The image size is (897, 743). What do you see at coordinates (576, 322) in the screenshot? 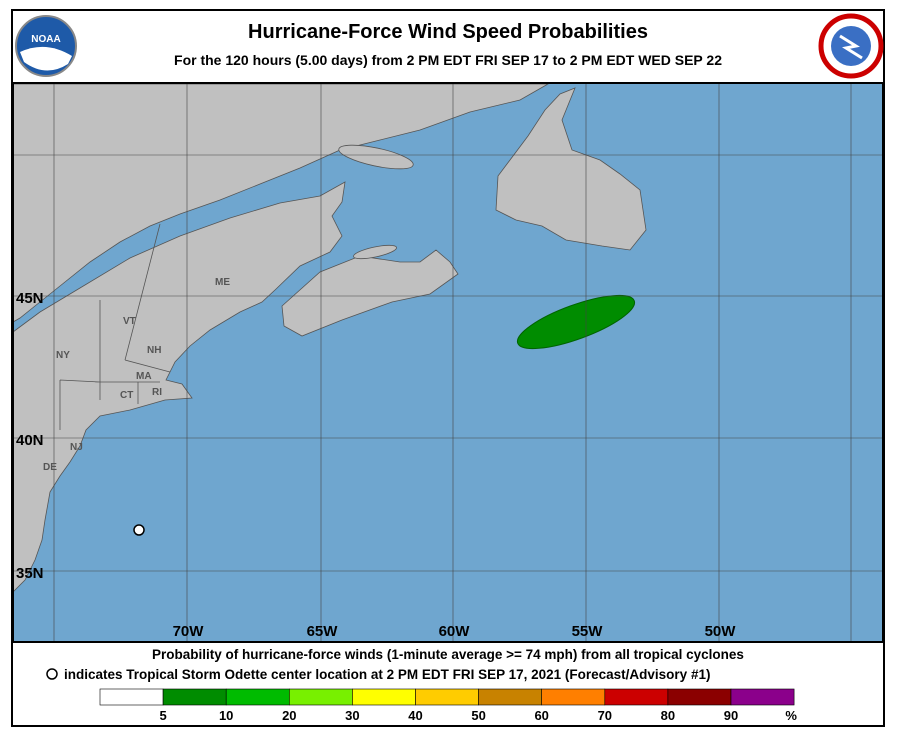
I see `probability-area` at bounding box center [576, 322].